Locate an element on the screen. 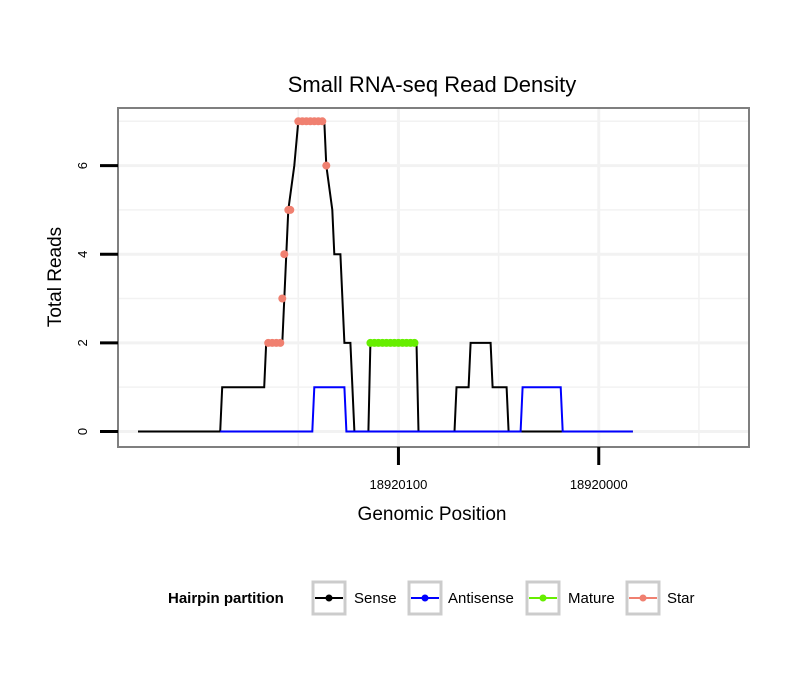 This screenshot has height=690, width=810. legend-item-mature: Mature is located at coordinates (570, 598).